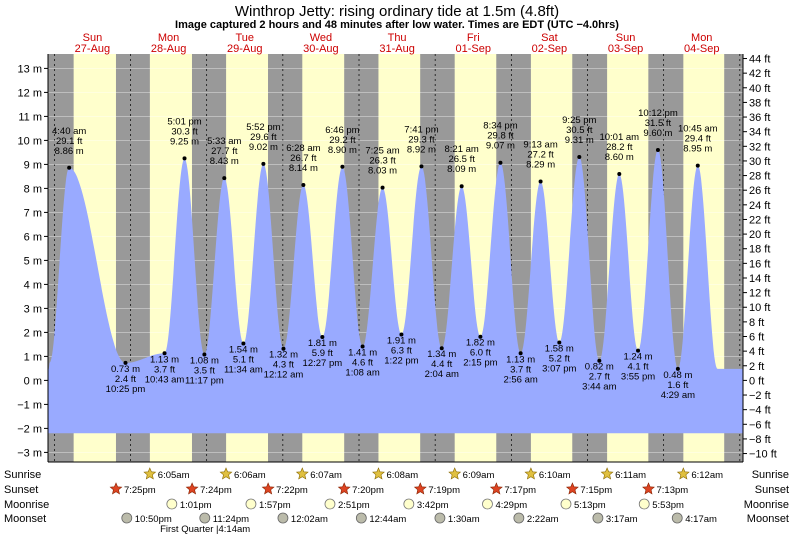 The image size is (793, 537). Describe the element at coordinates (759, 235) in the screenshot. I see `y-right-tick-label: 20 ft` at that location.